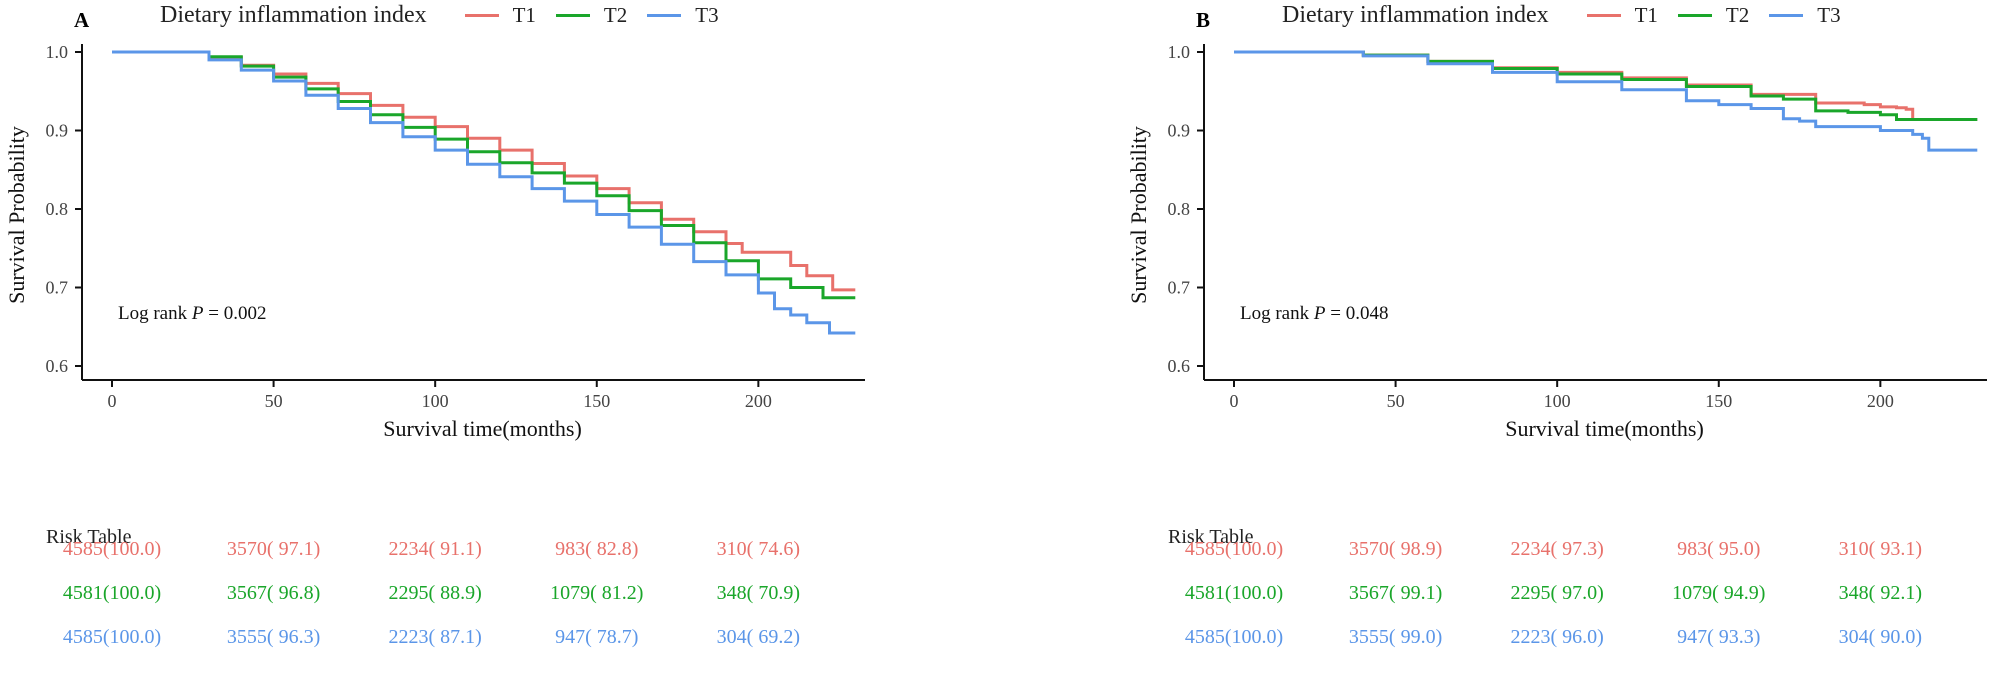 The width and height of the screenshot is (1990, 676). What do you see at coordinates (1557, 549) in the screenshot?
I see `risk-cell-t1: 2234( 97.3)` at bounding box center [1557, 549].